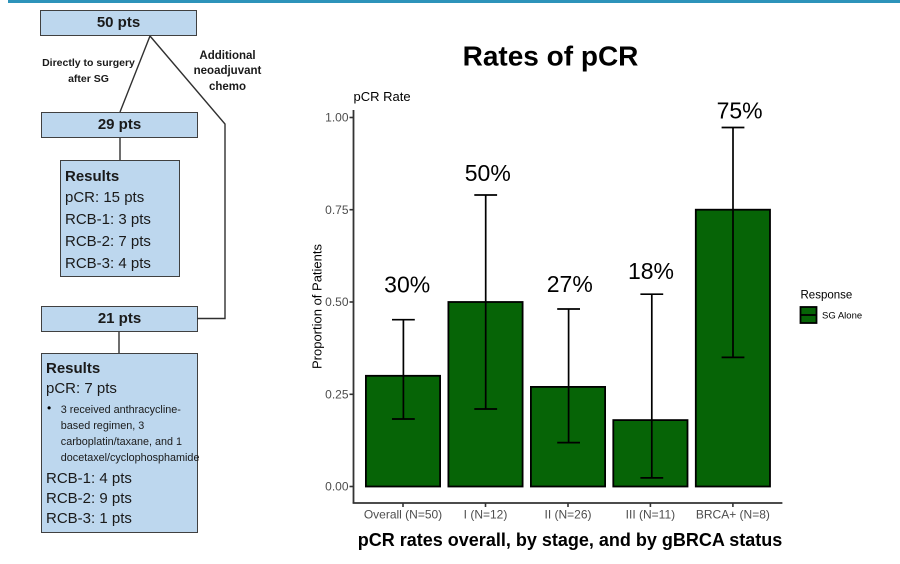 This screenshot has height=564, width=900. I want to click on svg-text: 27%, so click(570, 284).